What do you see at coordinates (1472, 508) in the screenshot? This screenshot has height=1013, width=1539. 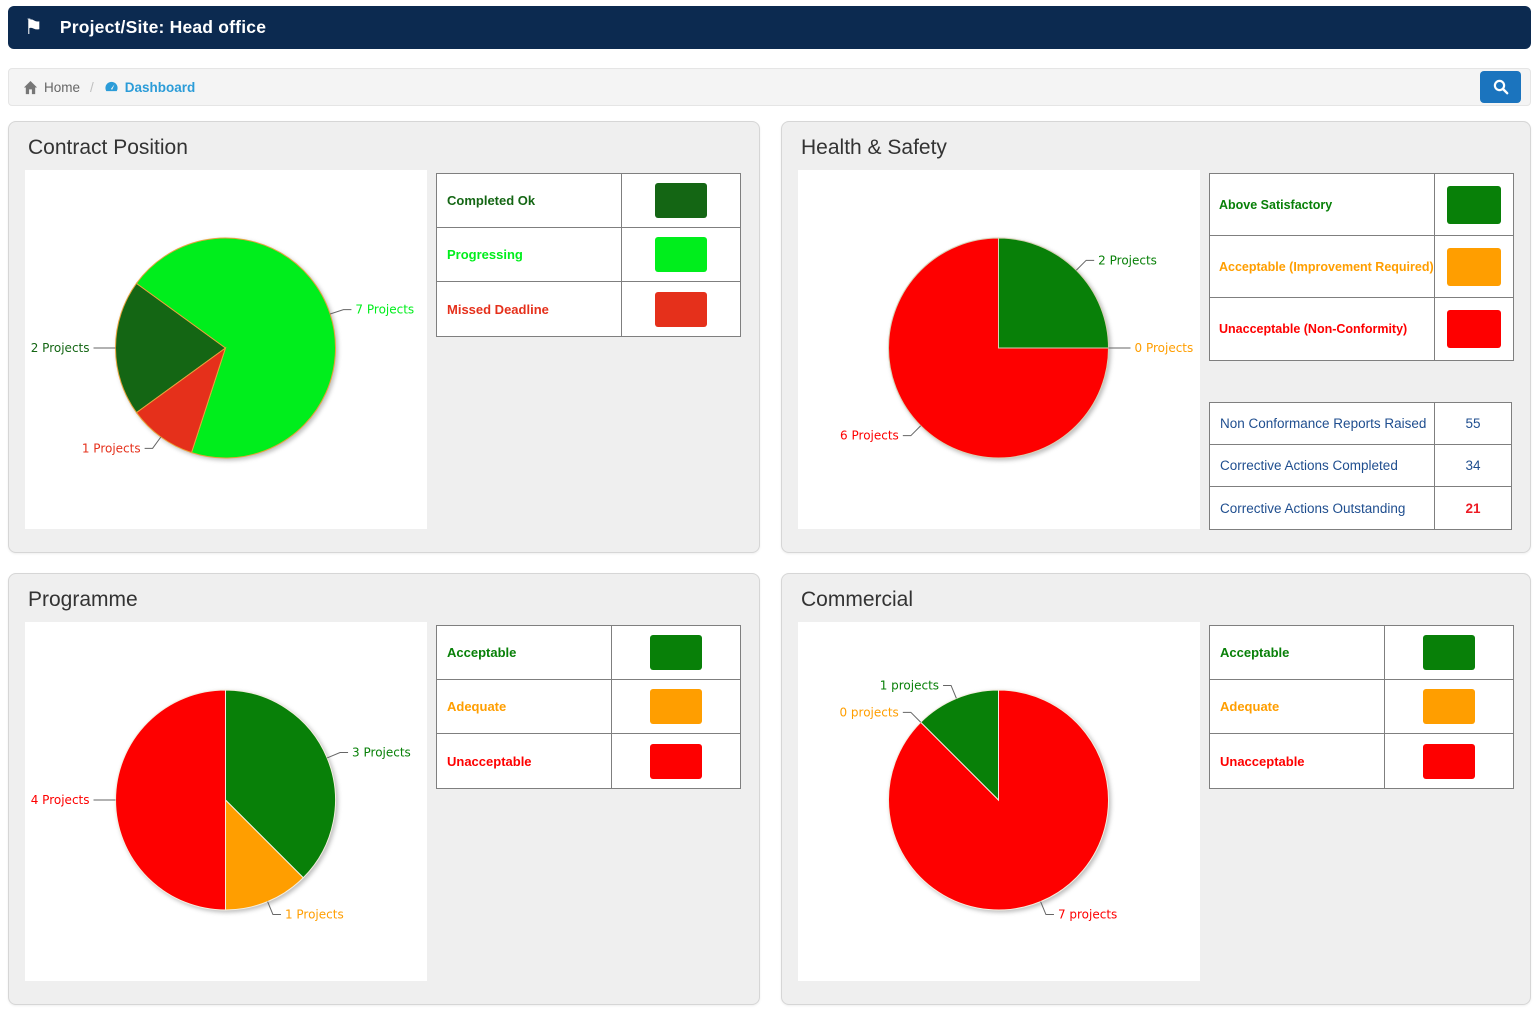 I see `stats-value: 21` at bounding box center [1472, 508].